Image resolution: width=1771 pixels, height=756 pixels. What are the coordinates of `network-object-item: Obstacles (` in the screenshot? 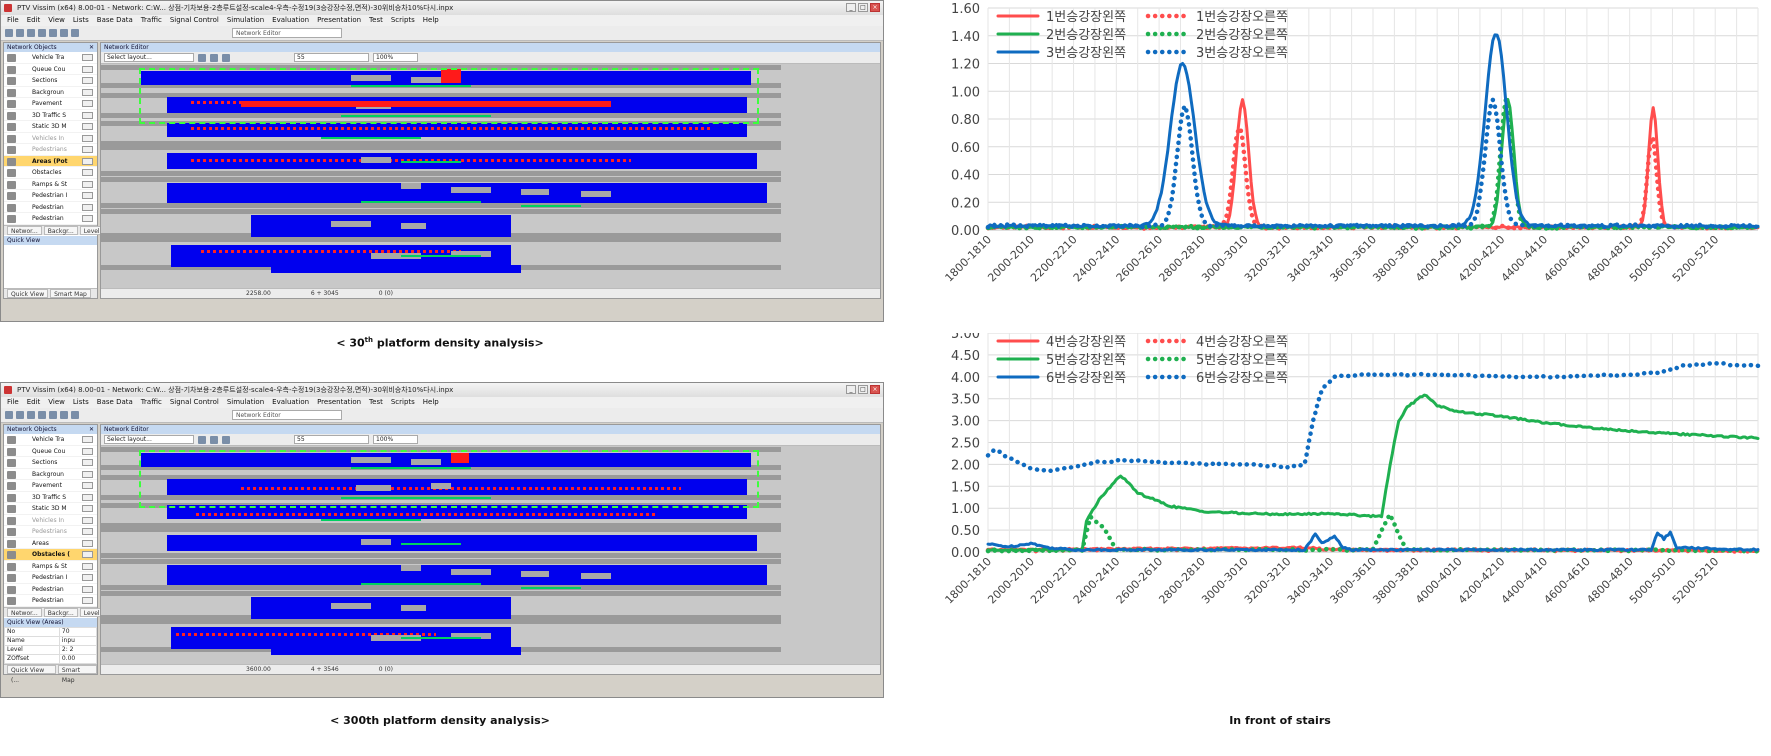 It's located at (50, 555).